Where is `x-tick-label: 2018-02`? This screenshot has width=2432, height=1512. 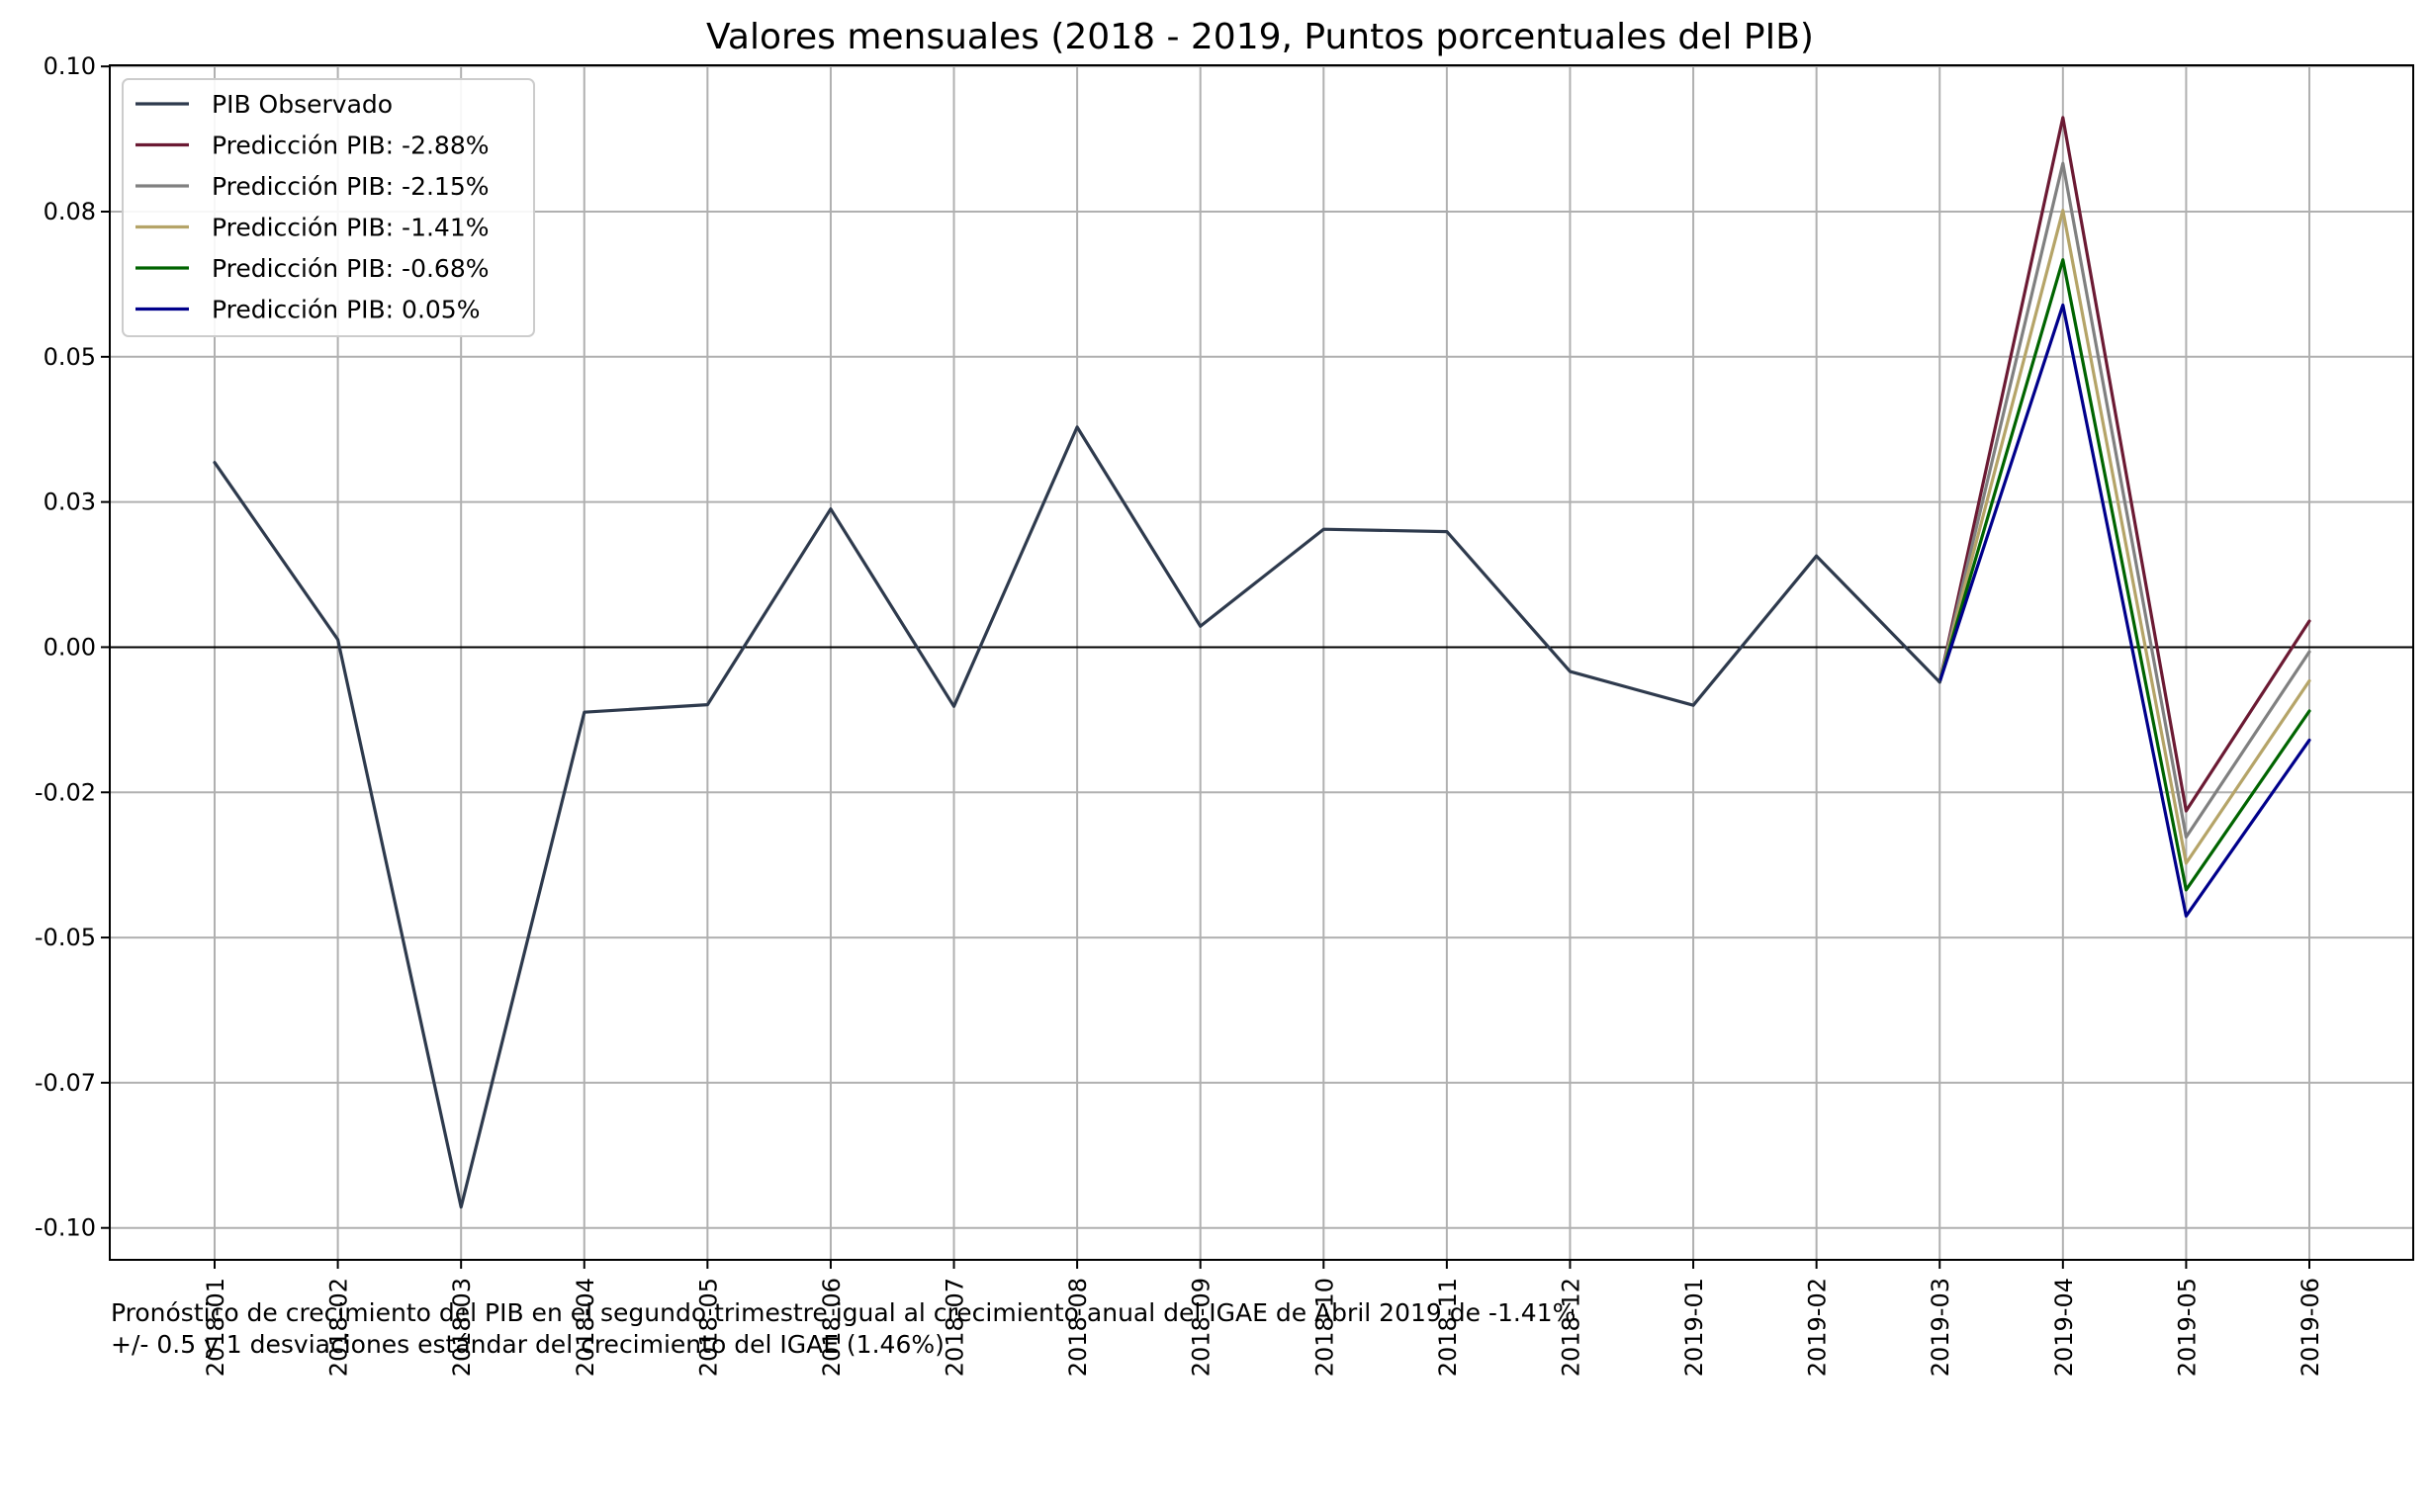 x-tick-label: 2018-02 is located at coordinates (339, 1327).